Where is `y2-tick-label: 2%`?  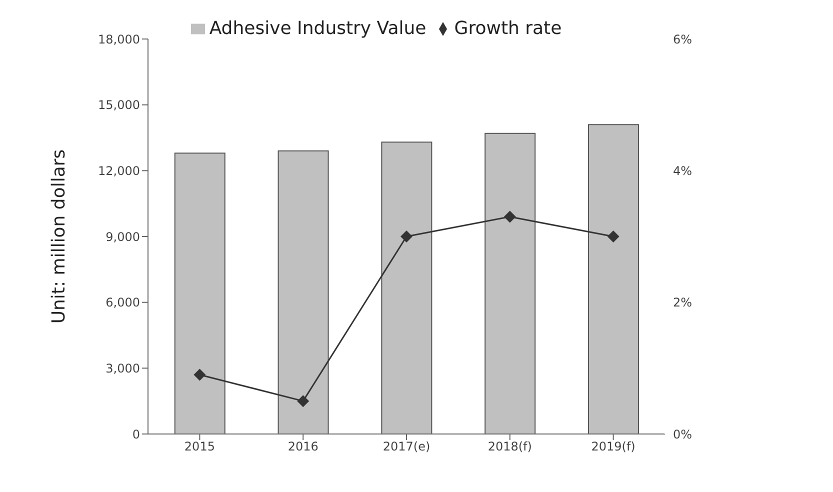 y2-tick-label: 2% is located at coordinates (682, 303).